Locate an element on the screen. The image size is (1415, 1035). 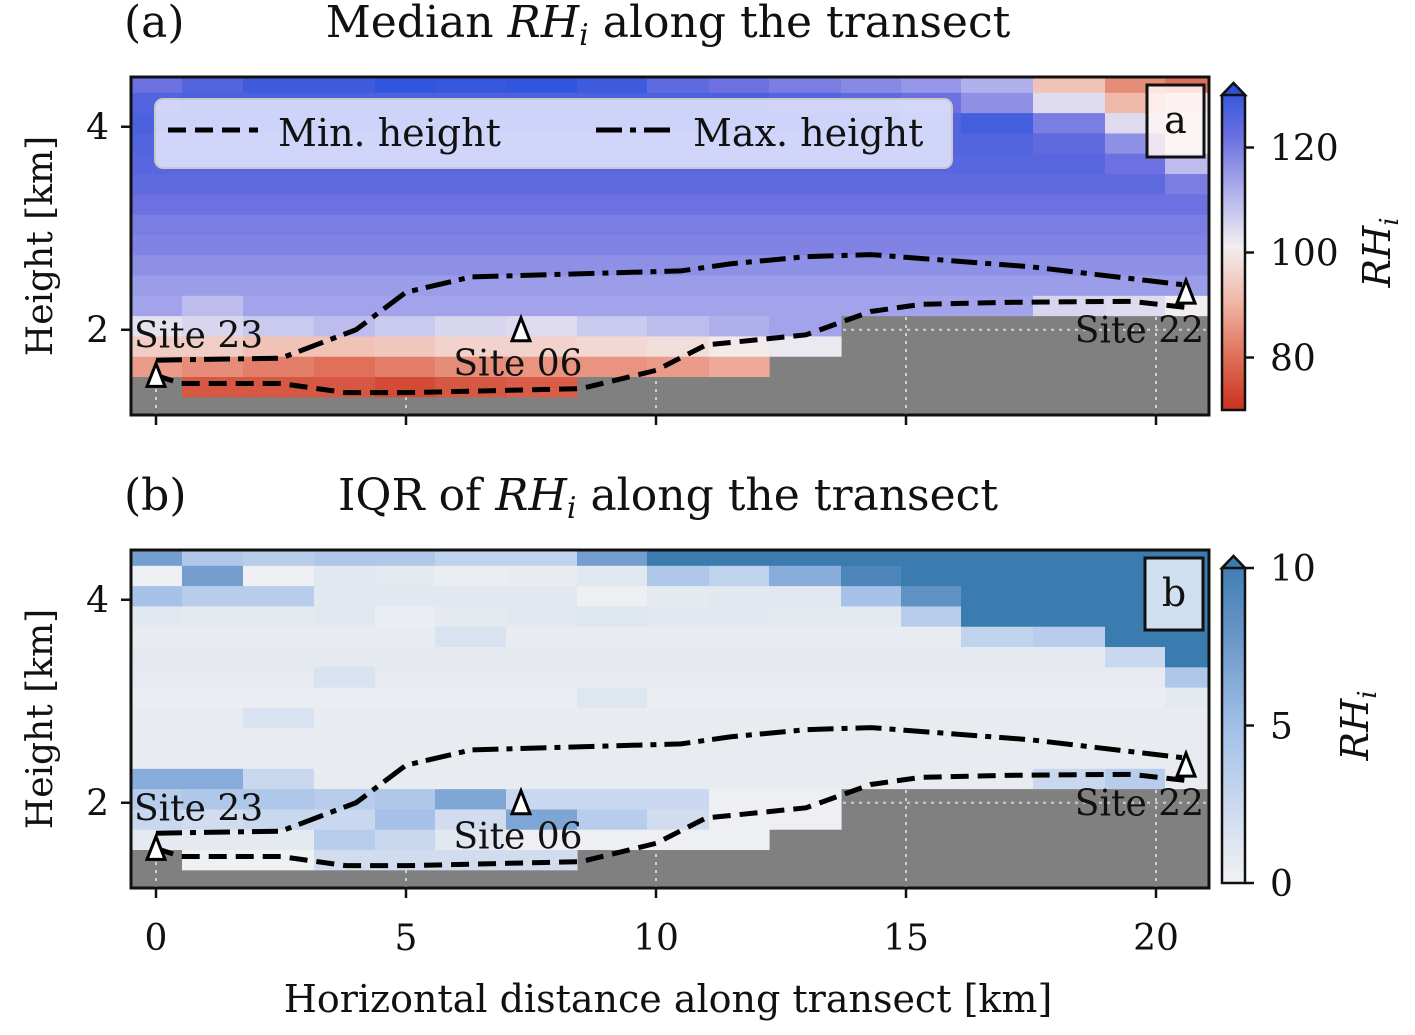
y-axis-label: Height [km] is located at coordinates (40, 719).